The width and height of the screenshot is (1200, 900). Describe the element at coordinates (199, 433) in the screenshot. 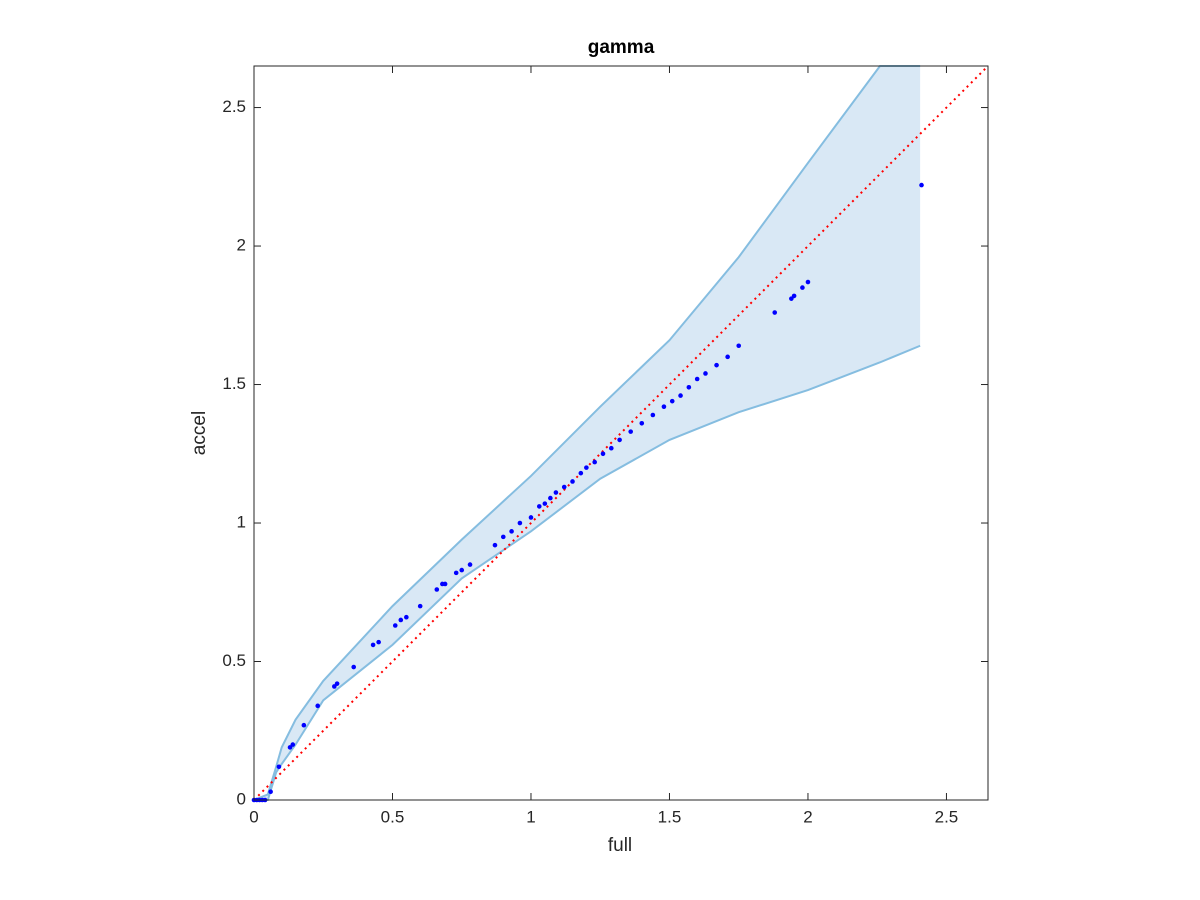

I see `y-axis-label: accel` at that location.